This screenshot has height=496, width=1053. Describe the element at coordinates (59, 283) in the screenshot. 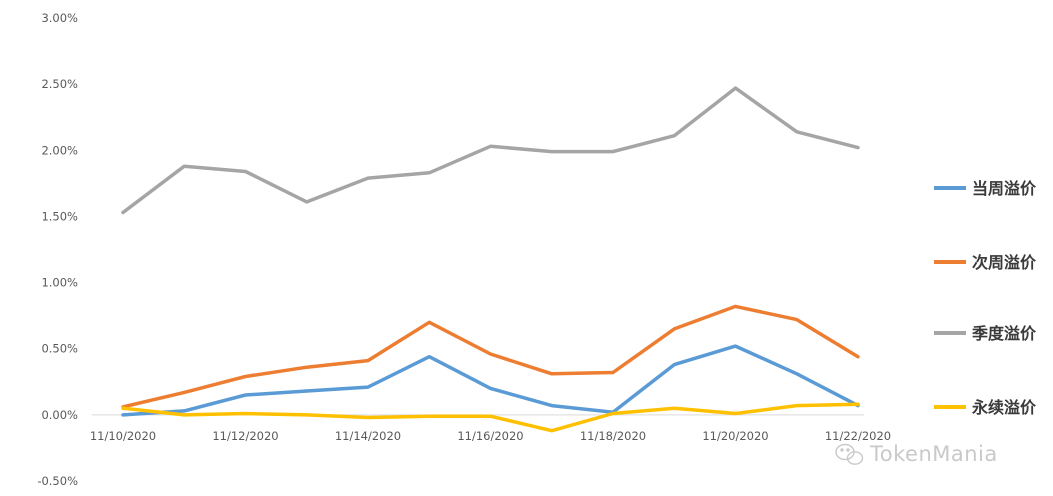

I see `y-tick-label: 1.00%` at that location.